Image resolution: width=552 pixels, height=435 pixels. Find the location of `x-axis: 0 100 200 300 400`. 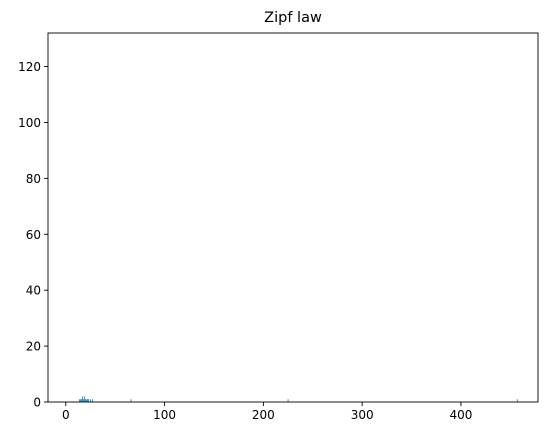

x-axis: 0 100 200 300 400 is located at coordinates (267, 412).